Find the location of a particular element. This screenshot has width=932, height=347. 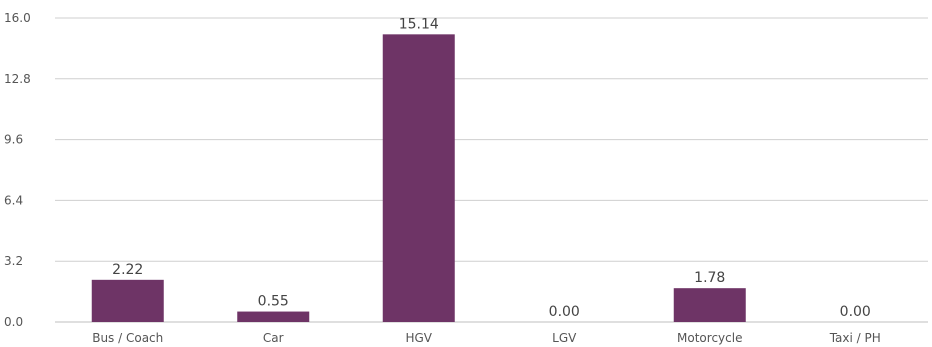

data-label: 2.22 is located at coordinates (127, 270).